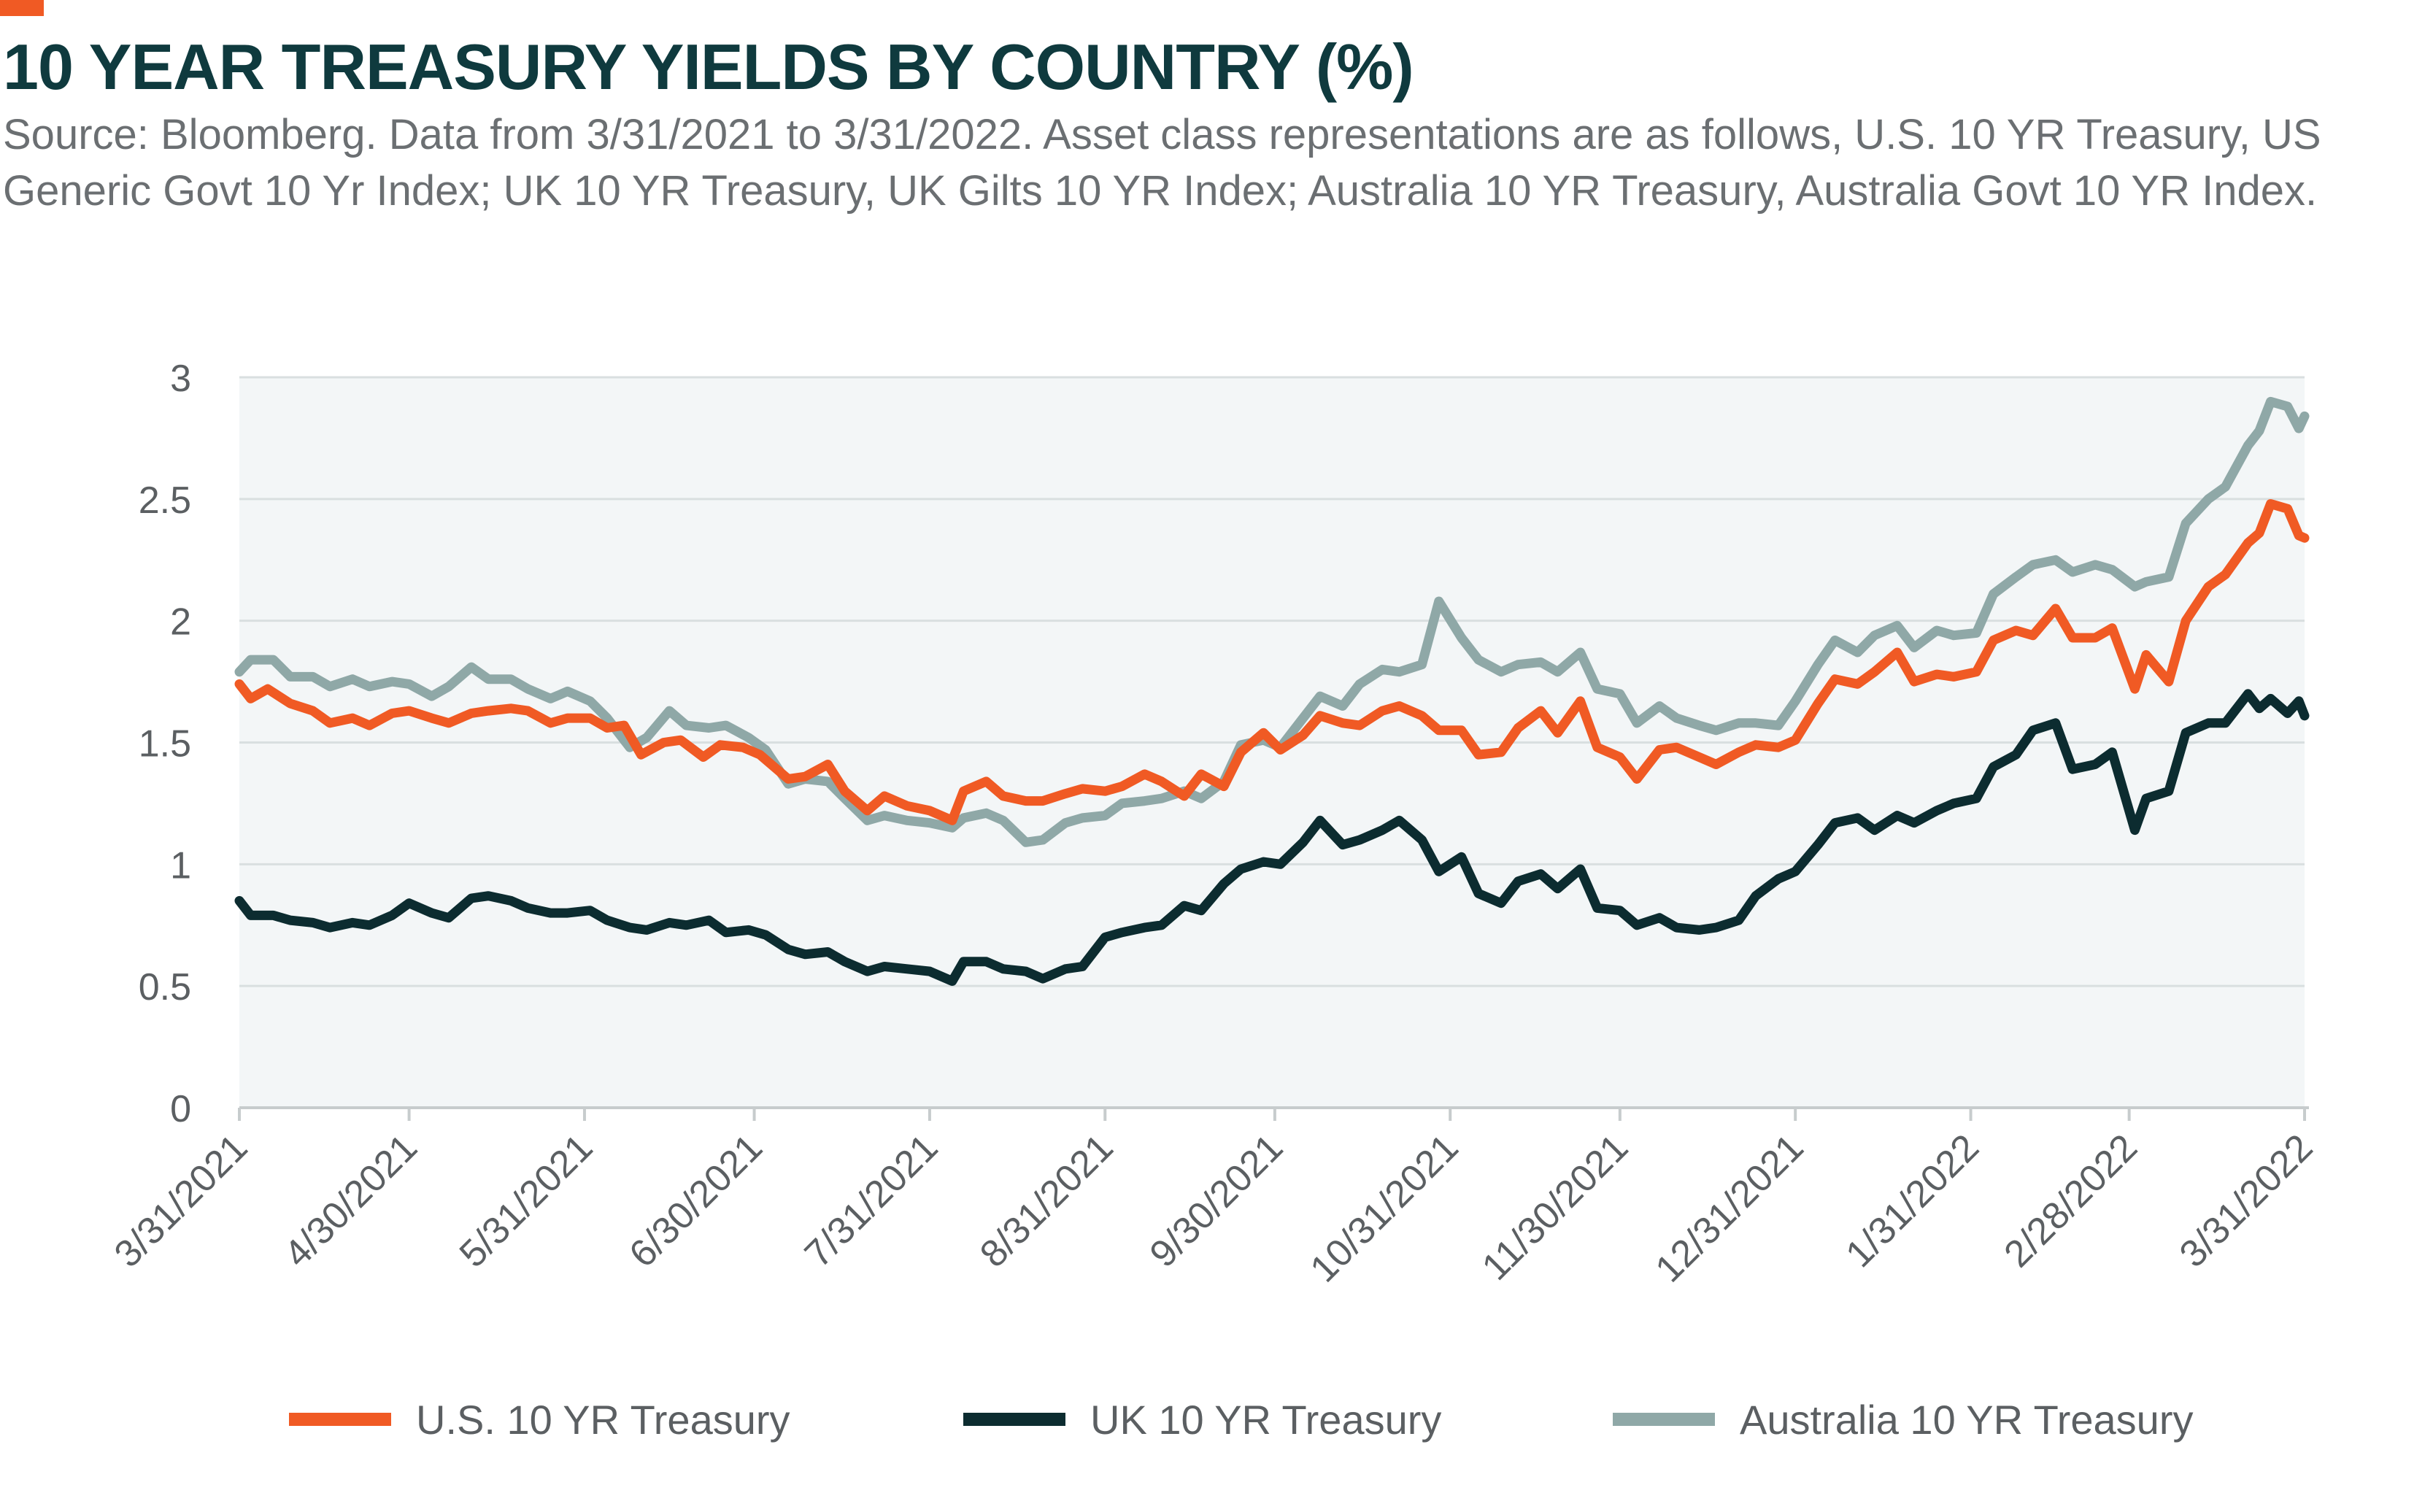 This screenshot has width=2433, height=1512. I want to click on y-tick-label: 1.5, so click(165, 744).